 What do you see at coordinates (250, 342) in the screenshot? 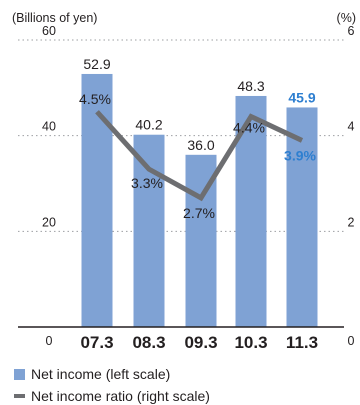
I see `x-tick-label-10.3: 10.3` at bounding box center [250, 342].